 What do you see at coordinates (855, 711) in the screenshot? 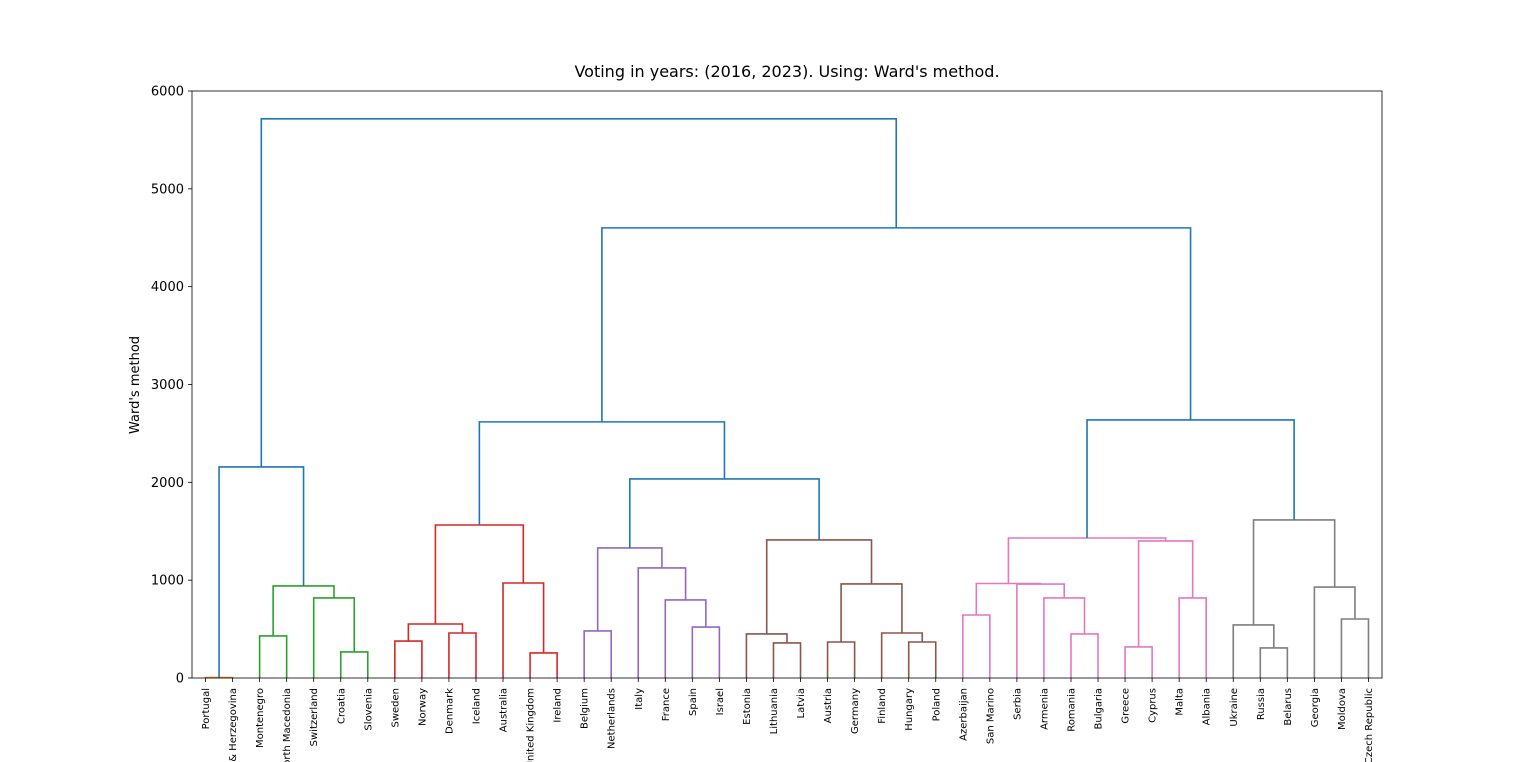
I see `x-tick-label: Germany` at bounding box center [855, 711].